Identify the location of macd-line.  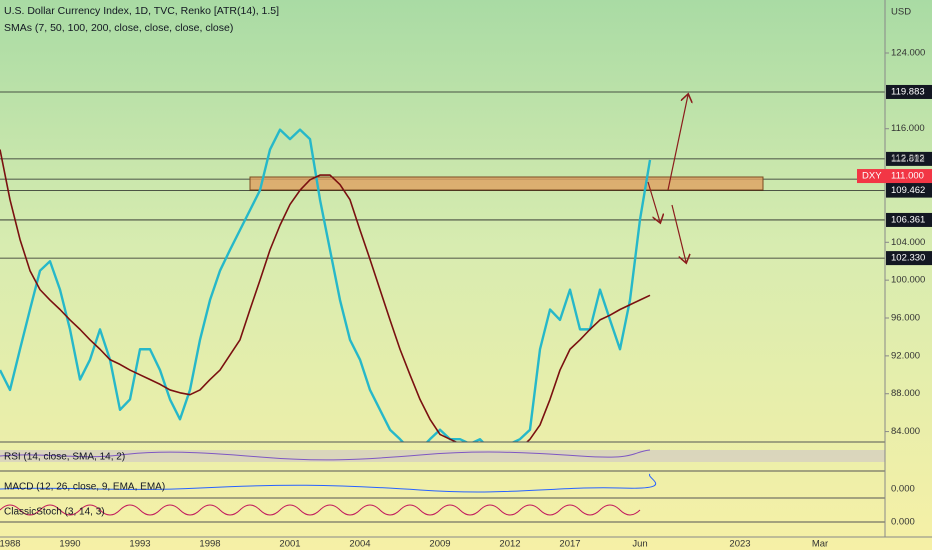
(328, 483).